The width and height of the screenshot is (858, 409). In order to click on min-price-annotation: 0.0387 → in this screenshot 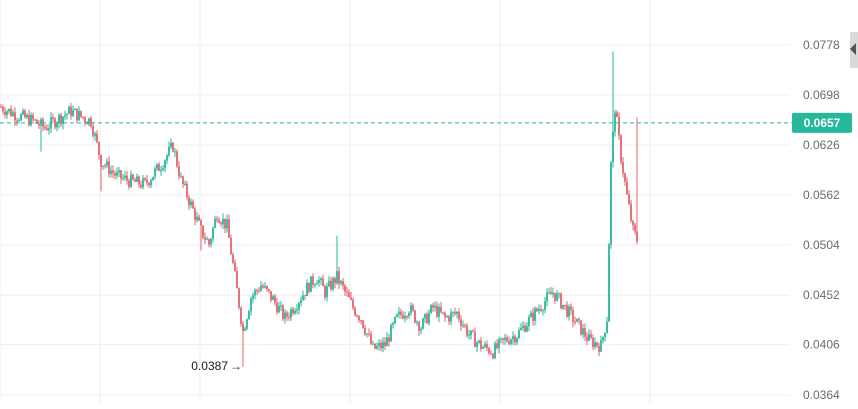, I will do `click(216, 366)`.